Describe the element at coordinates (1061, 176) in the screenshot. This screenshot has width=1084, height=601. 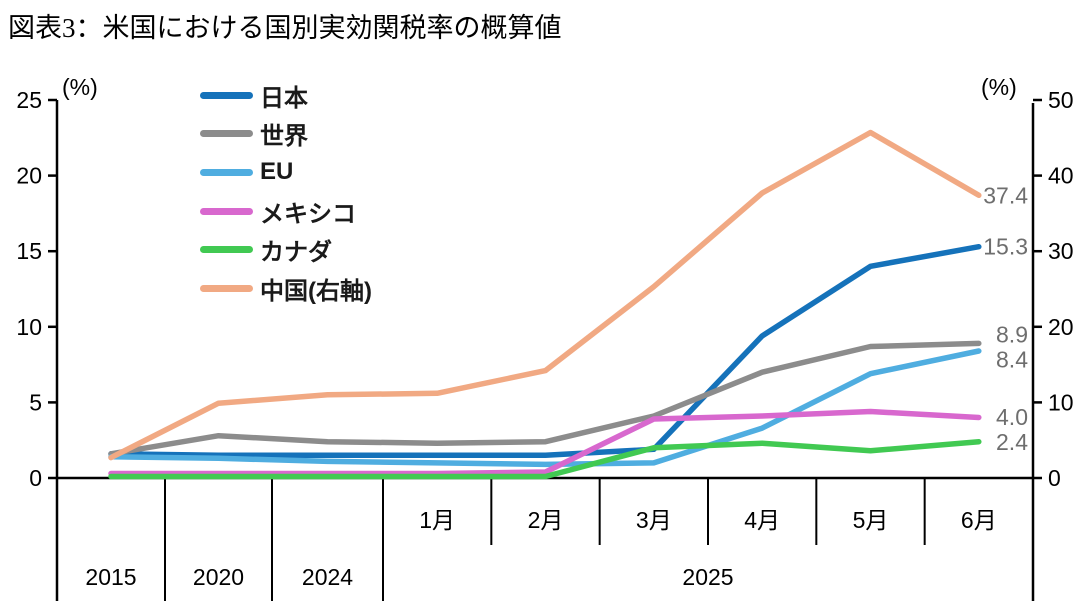
I see `right-axis-tick-label: 40` at that location.